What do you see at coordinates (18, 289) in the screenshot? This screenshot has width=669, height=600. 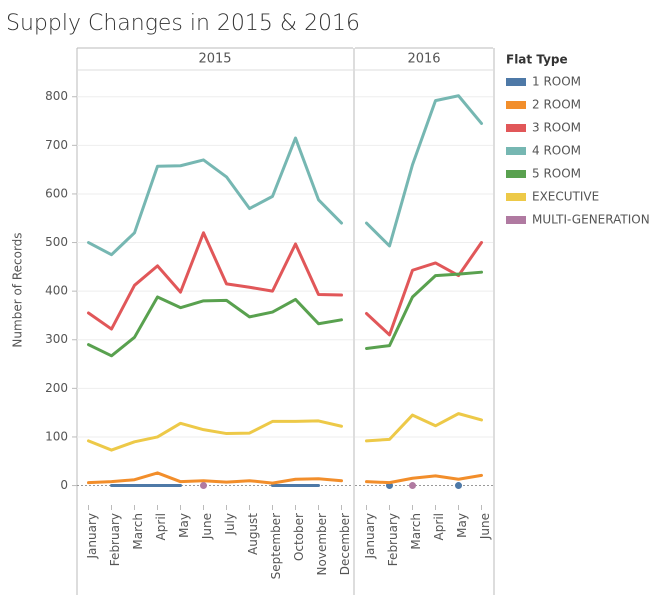 I see `y-axis-label: Number of Records` at bounding box center [18, 289].